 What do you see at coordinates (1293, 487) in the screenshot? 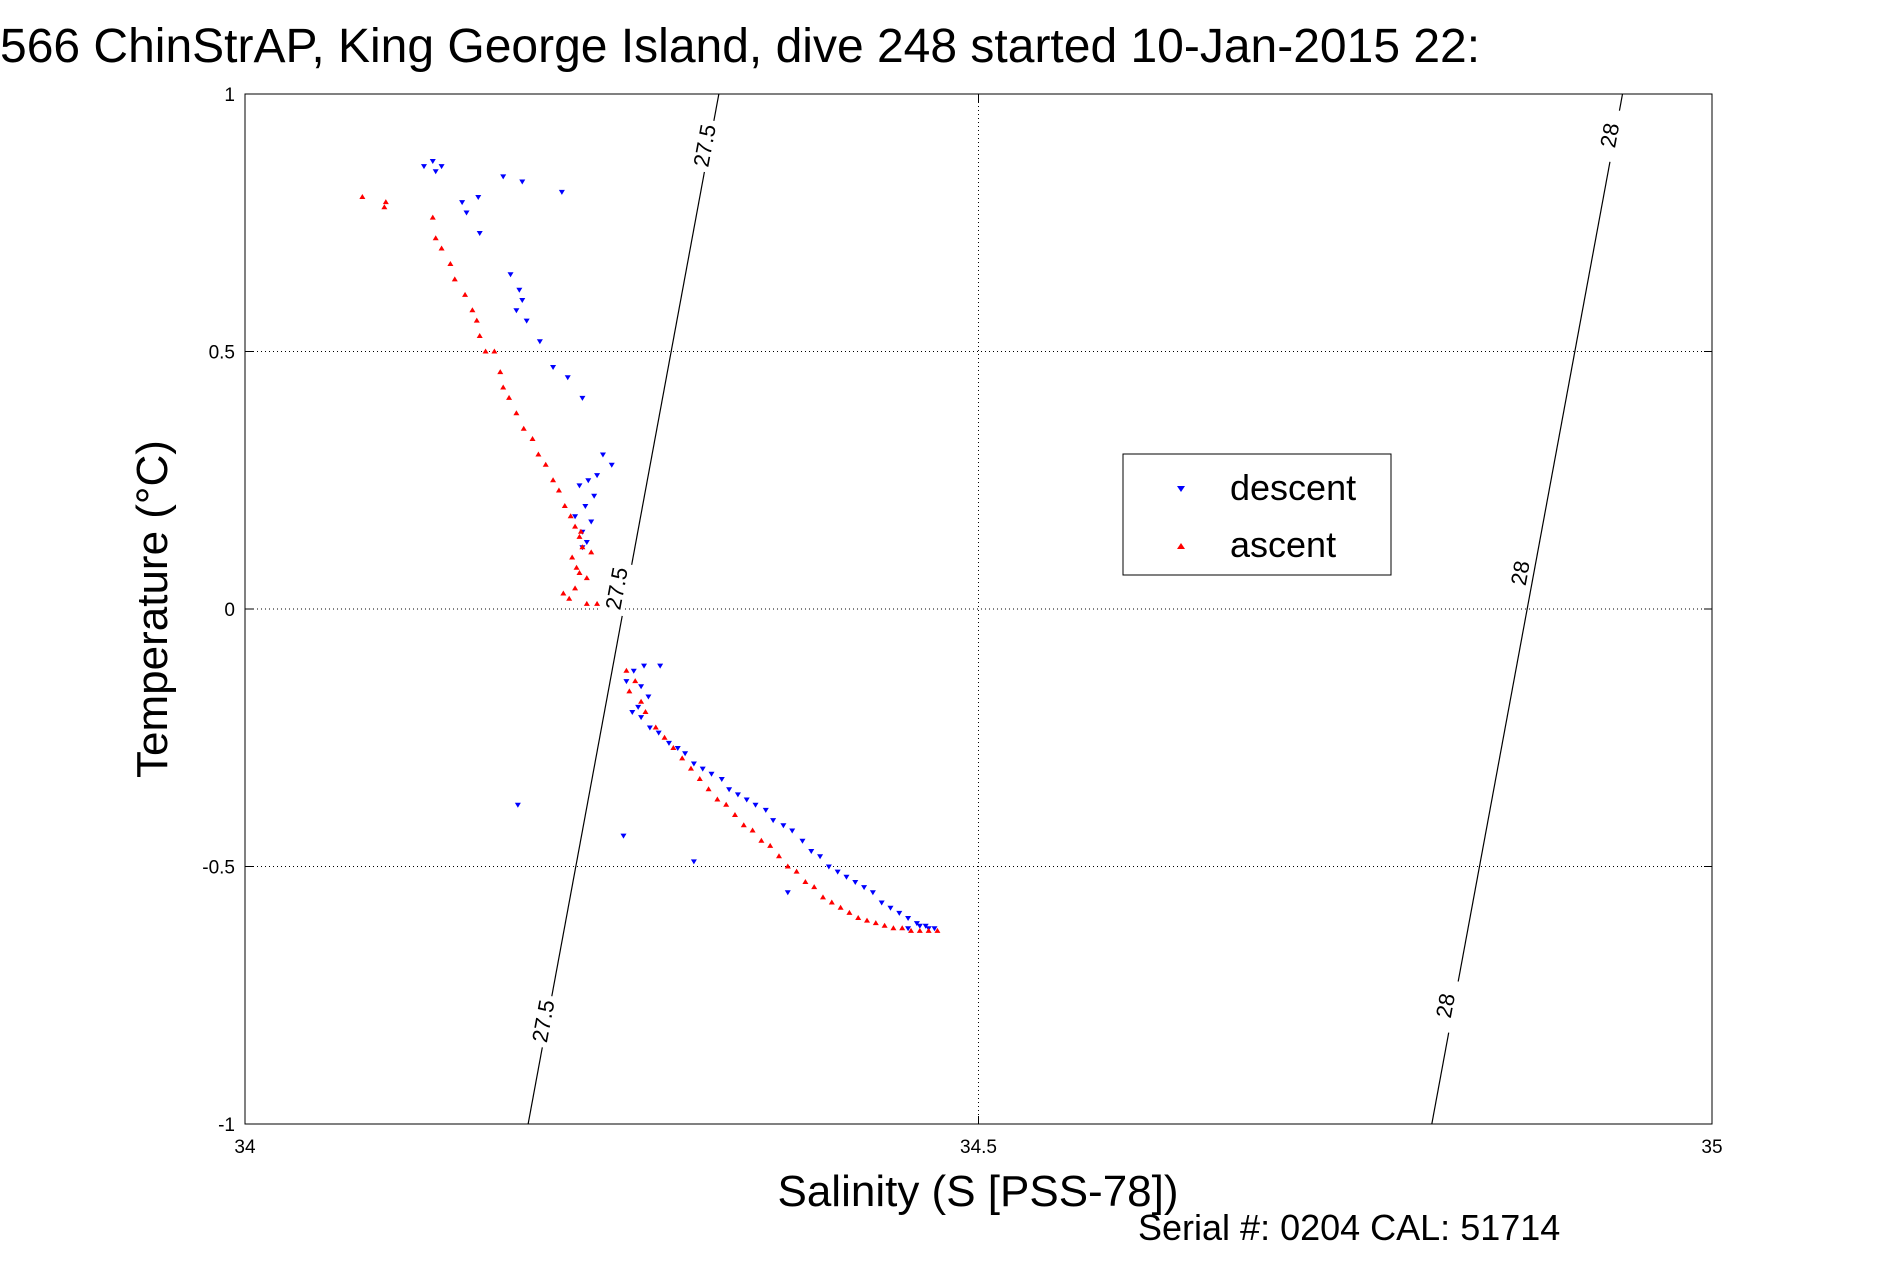
I see `legend-descent-label: descent` at bounding box center [1293, 487].